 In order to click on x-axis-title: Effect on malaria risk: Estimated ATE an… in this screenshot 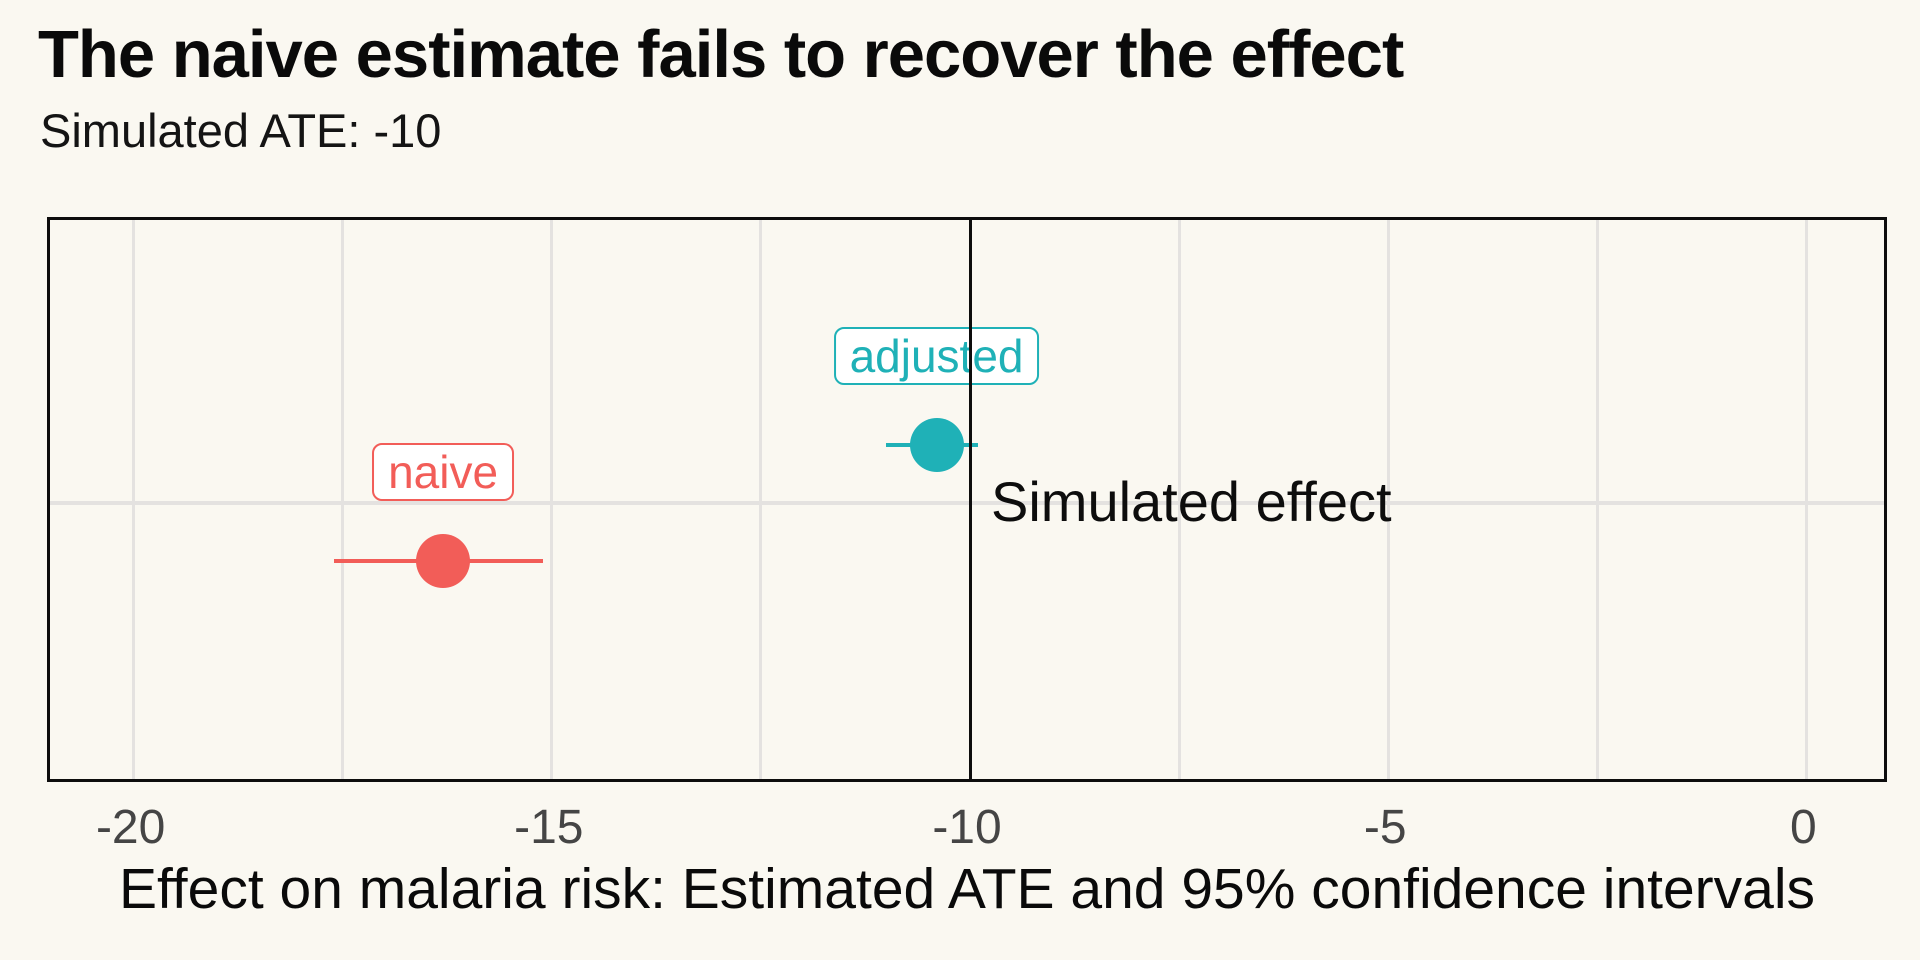, I will do `click(967, 889)`.